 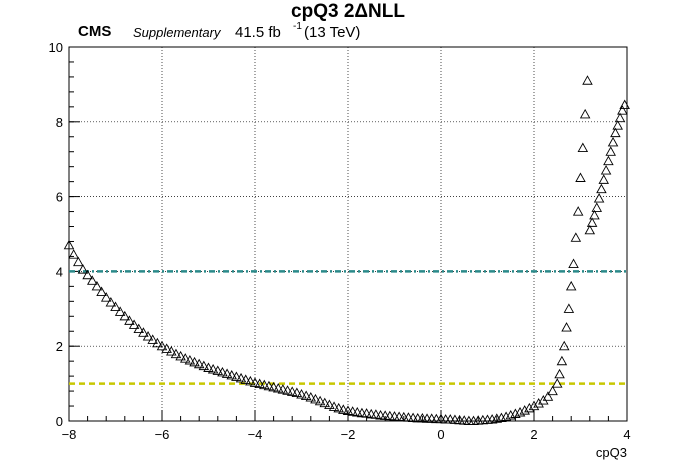 I want to click on x-tick-label: −4, so click(x=255, y=434).